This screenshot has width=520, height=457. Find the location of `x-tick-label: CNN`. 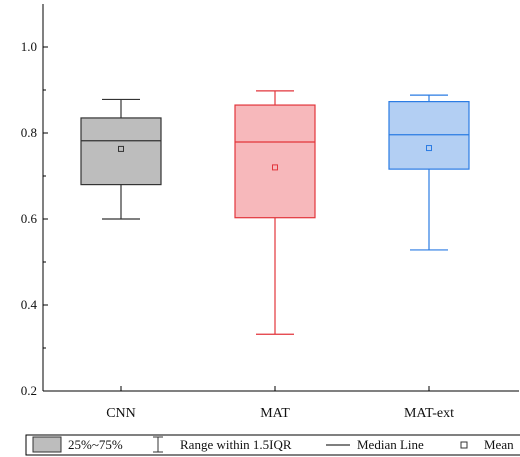

x-tick-label: CNN is located at coordinates (121, 413).